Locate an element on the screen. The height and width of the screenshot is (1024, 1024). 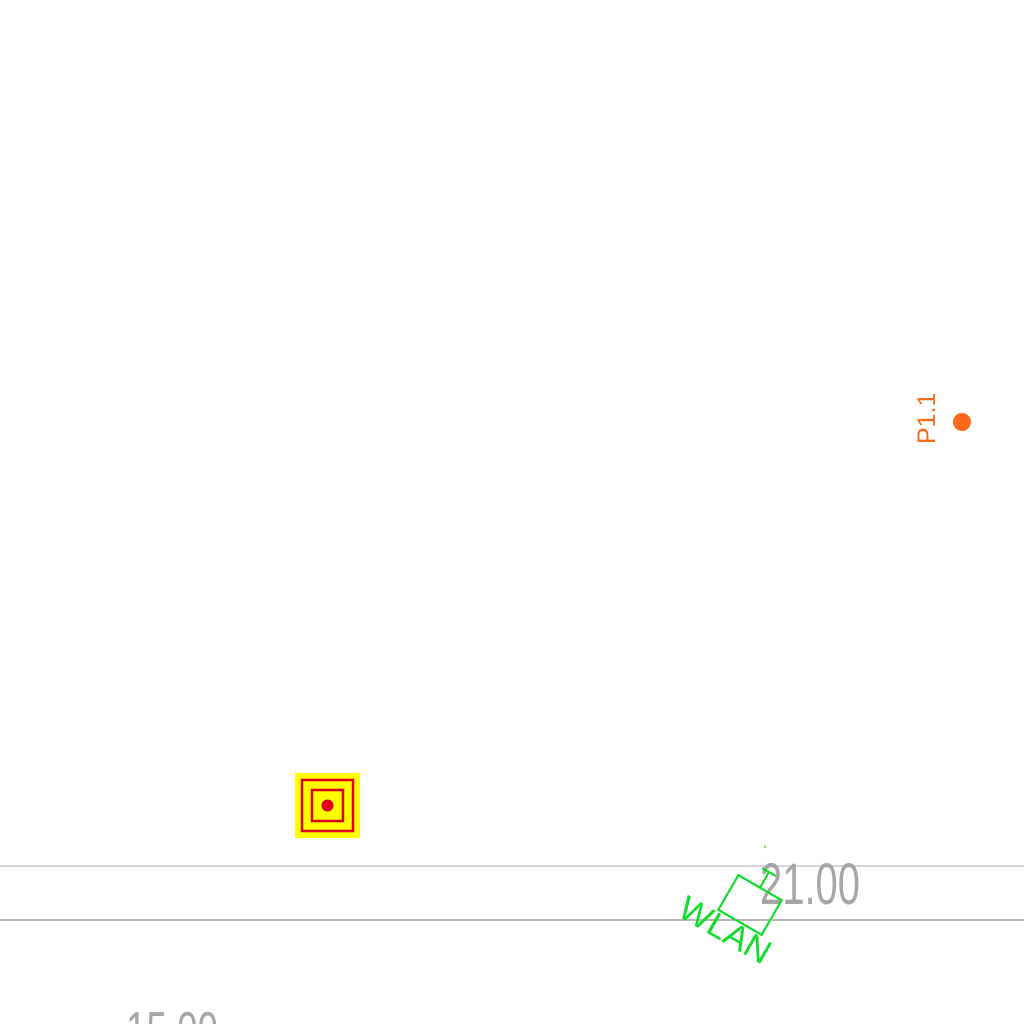
dimension-label-right: 21.00 is located at coordinates (810, 884).